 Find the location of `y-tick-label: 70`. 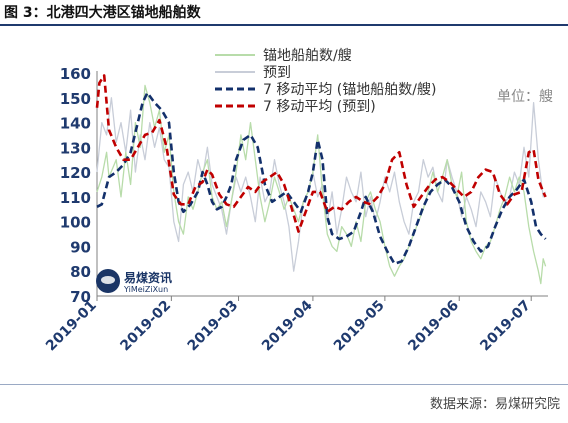

y-tick-label: 70 is located at coordinates (80, 297).